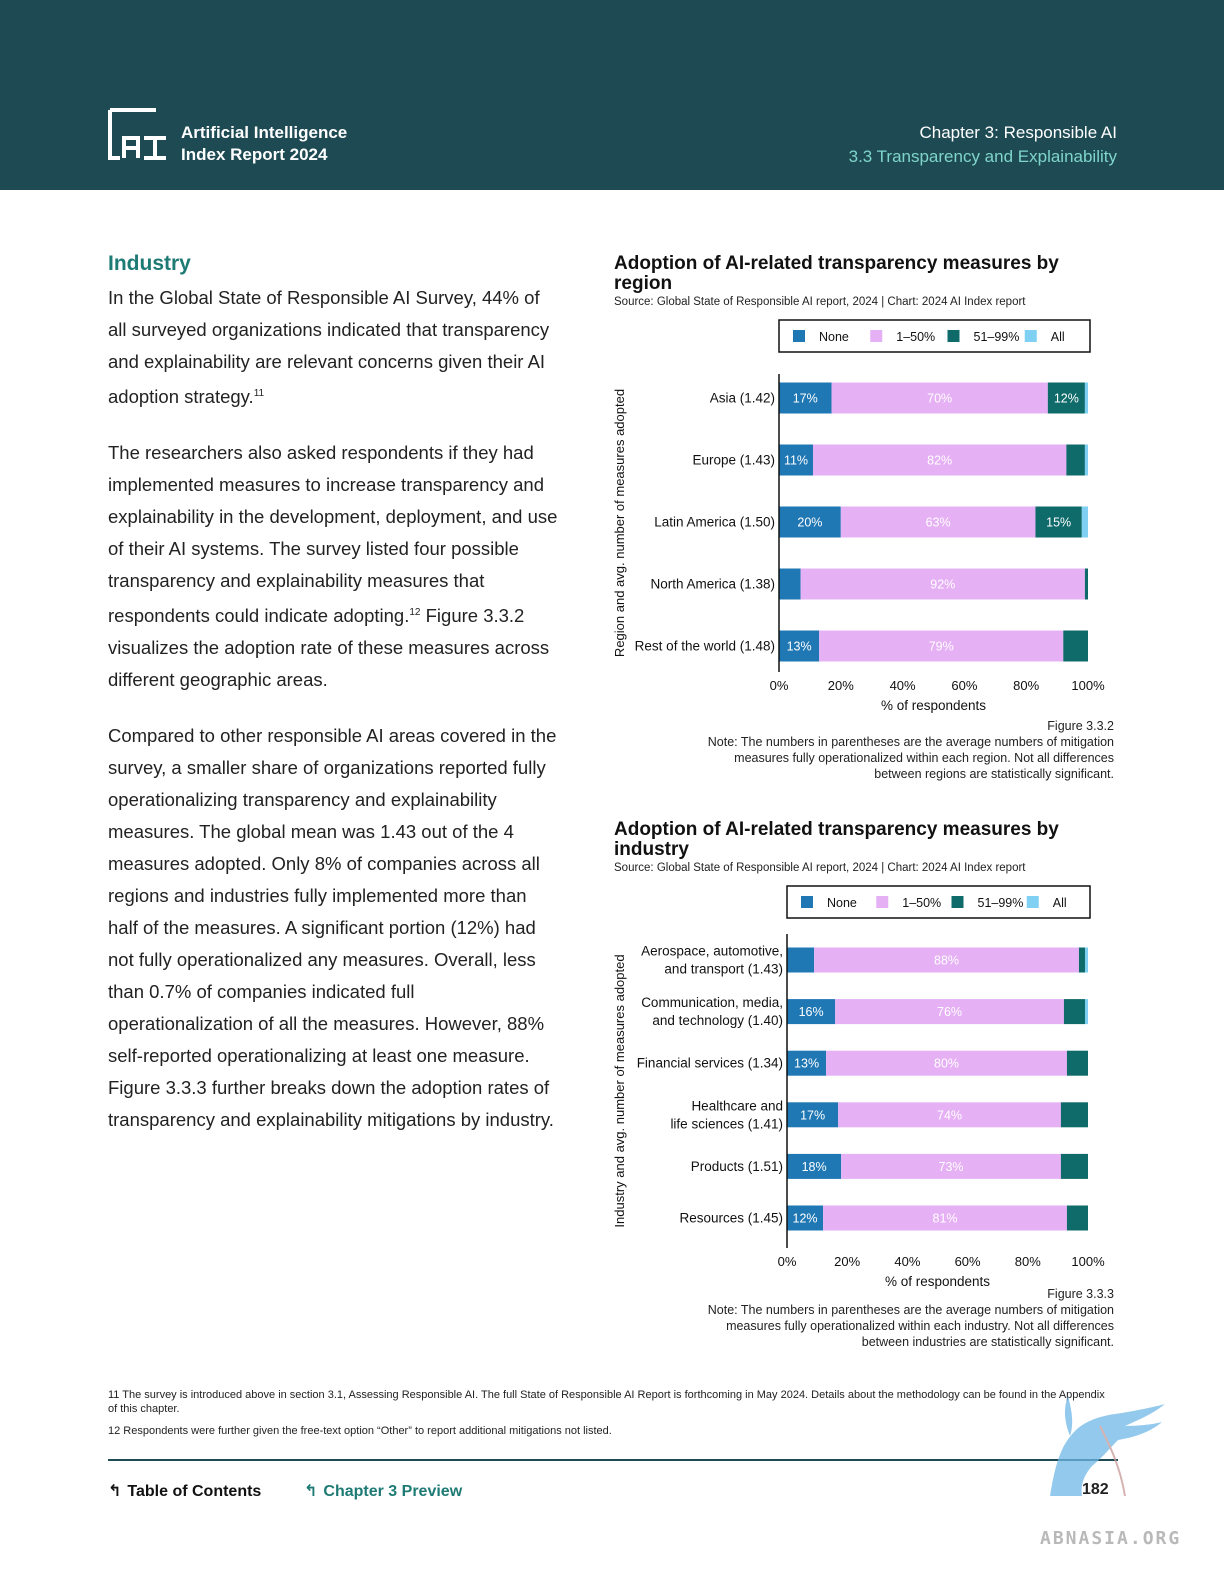  Describe the element at coordinates (705, 646) in the screenshot. I see `category-label: Rest of the world (1.48)` at that location.